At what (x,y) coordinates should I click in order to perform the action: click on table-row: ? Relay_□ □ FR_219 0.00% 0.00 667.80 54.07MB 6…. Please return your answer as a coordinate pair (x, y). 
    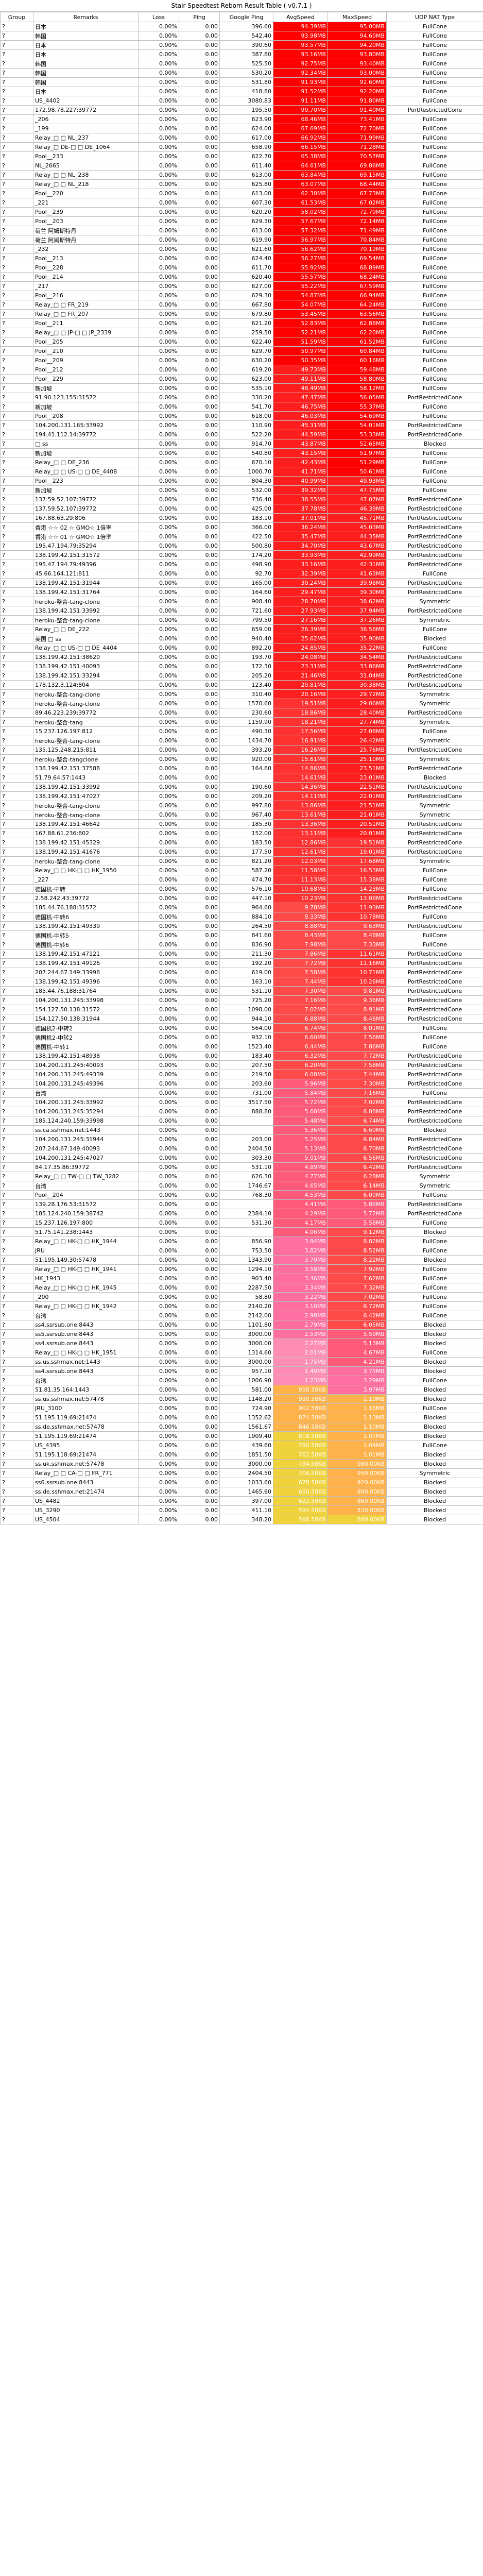
    Looking at the image, I should click on (242, 305).